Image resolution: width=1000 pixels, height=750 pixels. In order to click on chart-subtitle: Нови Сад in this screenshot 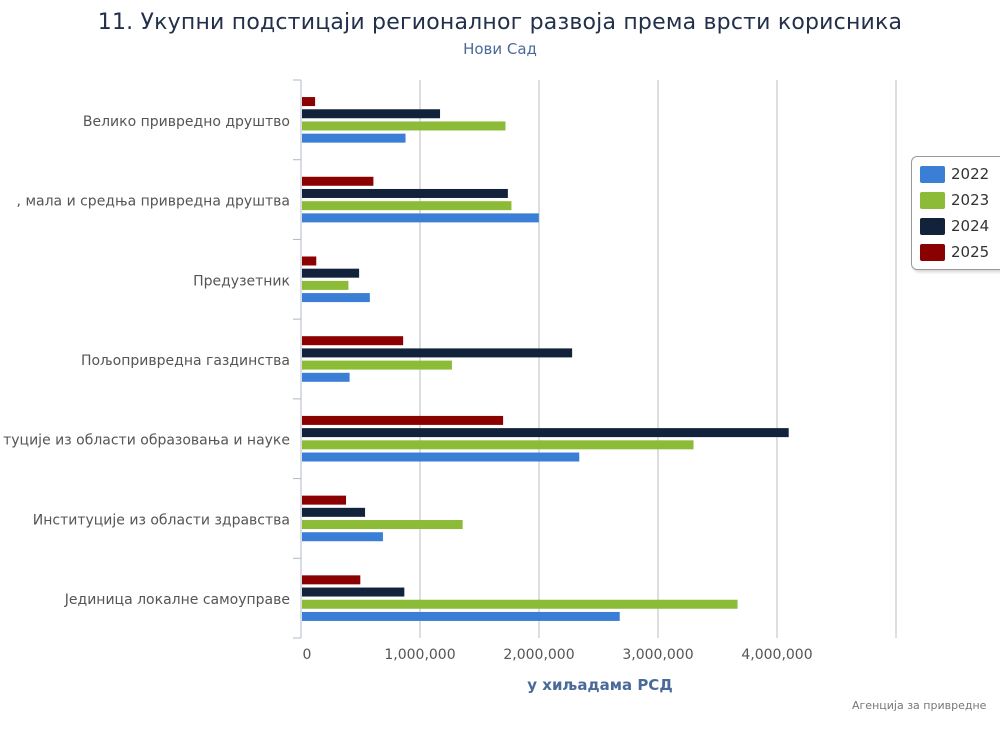, I will do `click(500, 49)`.